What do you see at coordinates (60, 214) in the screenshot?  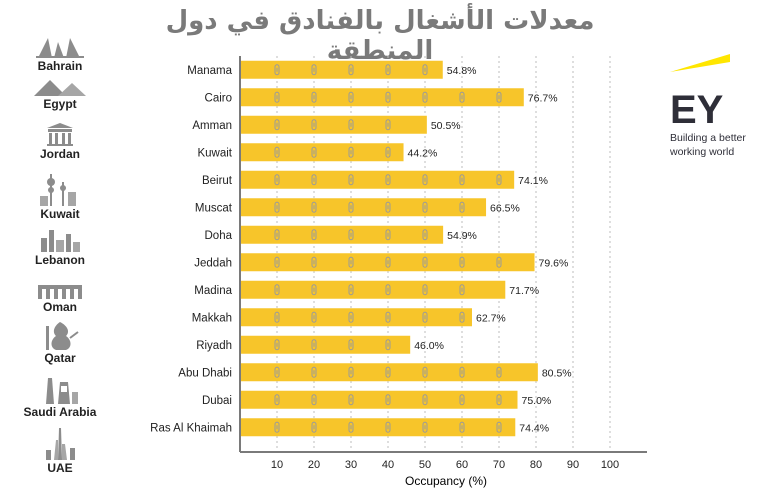 I see `country-label: Kuwait` at bounding box center [60, 214].